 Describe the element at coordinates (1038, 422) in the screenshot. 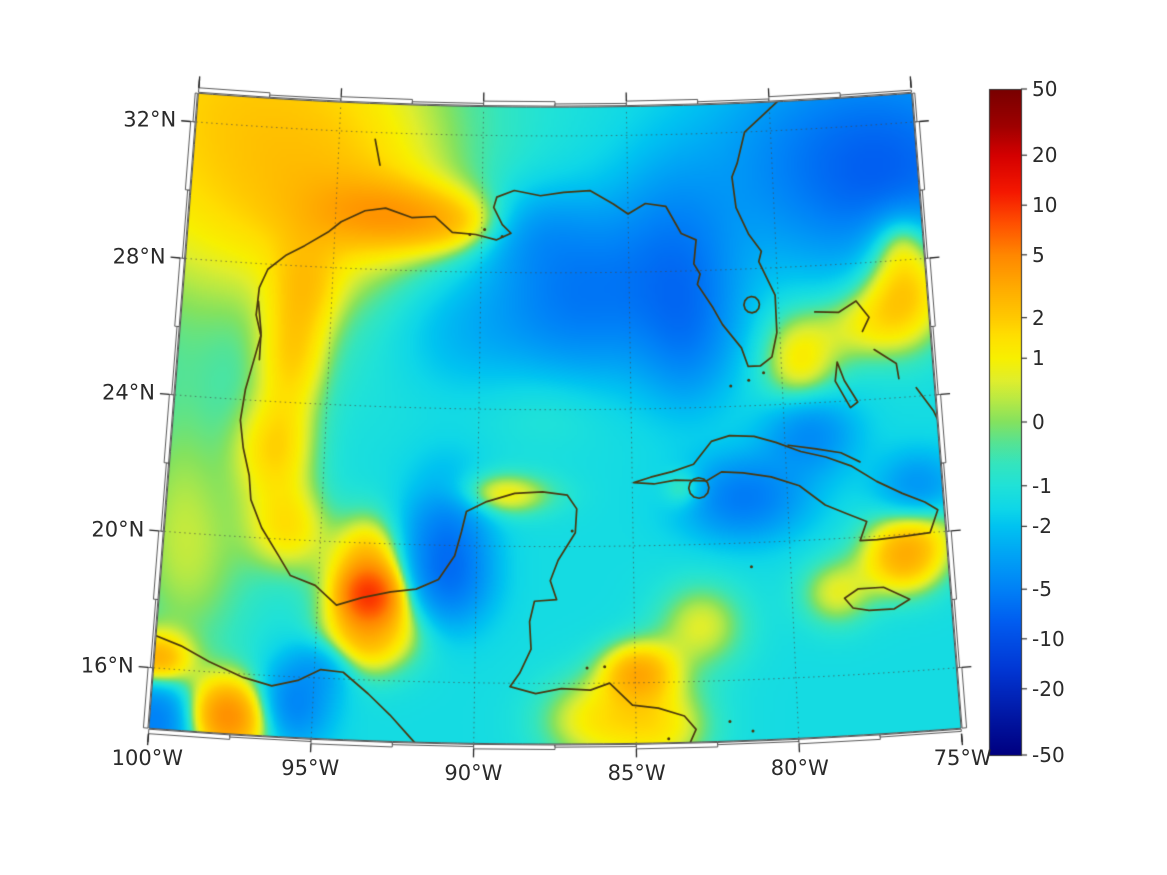

I see `colorbar-tick-label: 0` at that location.